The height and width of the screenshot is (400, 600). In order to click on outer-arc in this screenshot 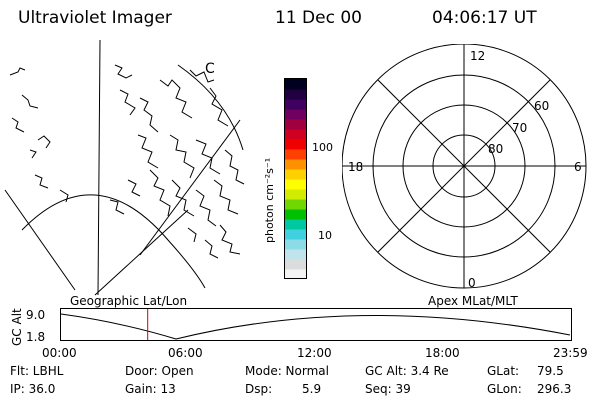, I will do `click(210, 107)`.